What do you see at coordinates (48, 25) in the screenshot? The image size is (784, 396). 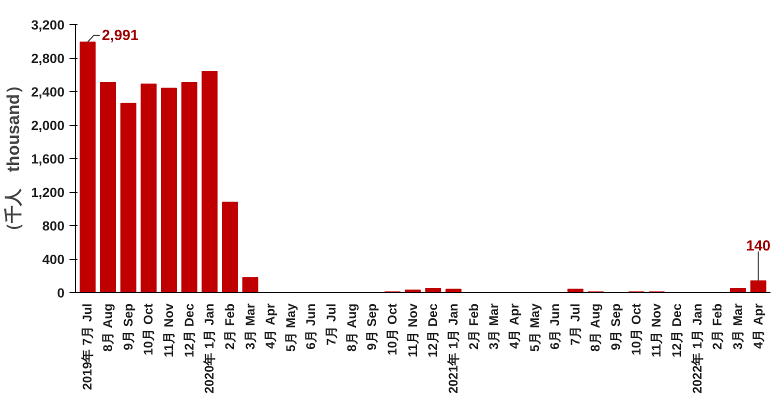 I see `y-tick-label: 3,200` at bounding box center [48, 25].